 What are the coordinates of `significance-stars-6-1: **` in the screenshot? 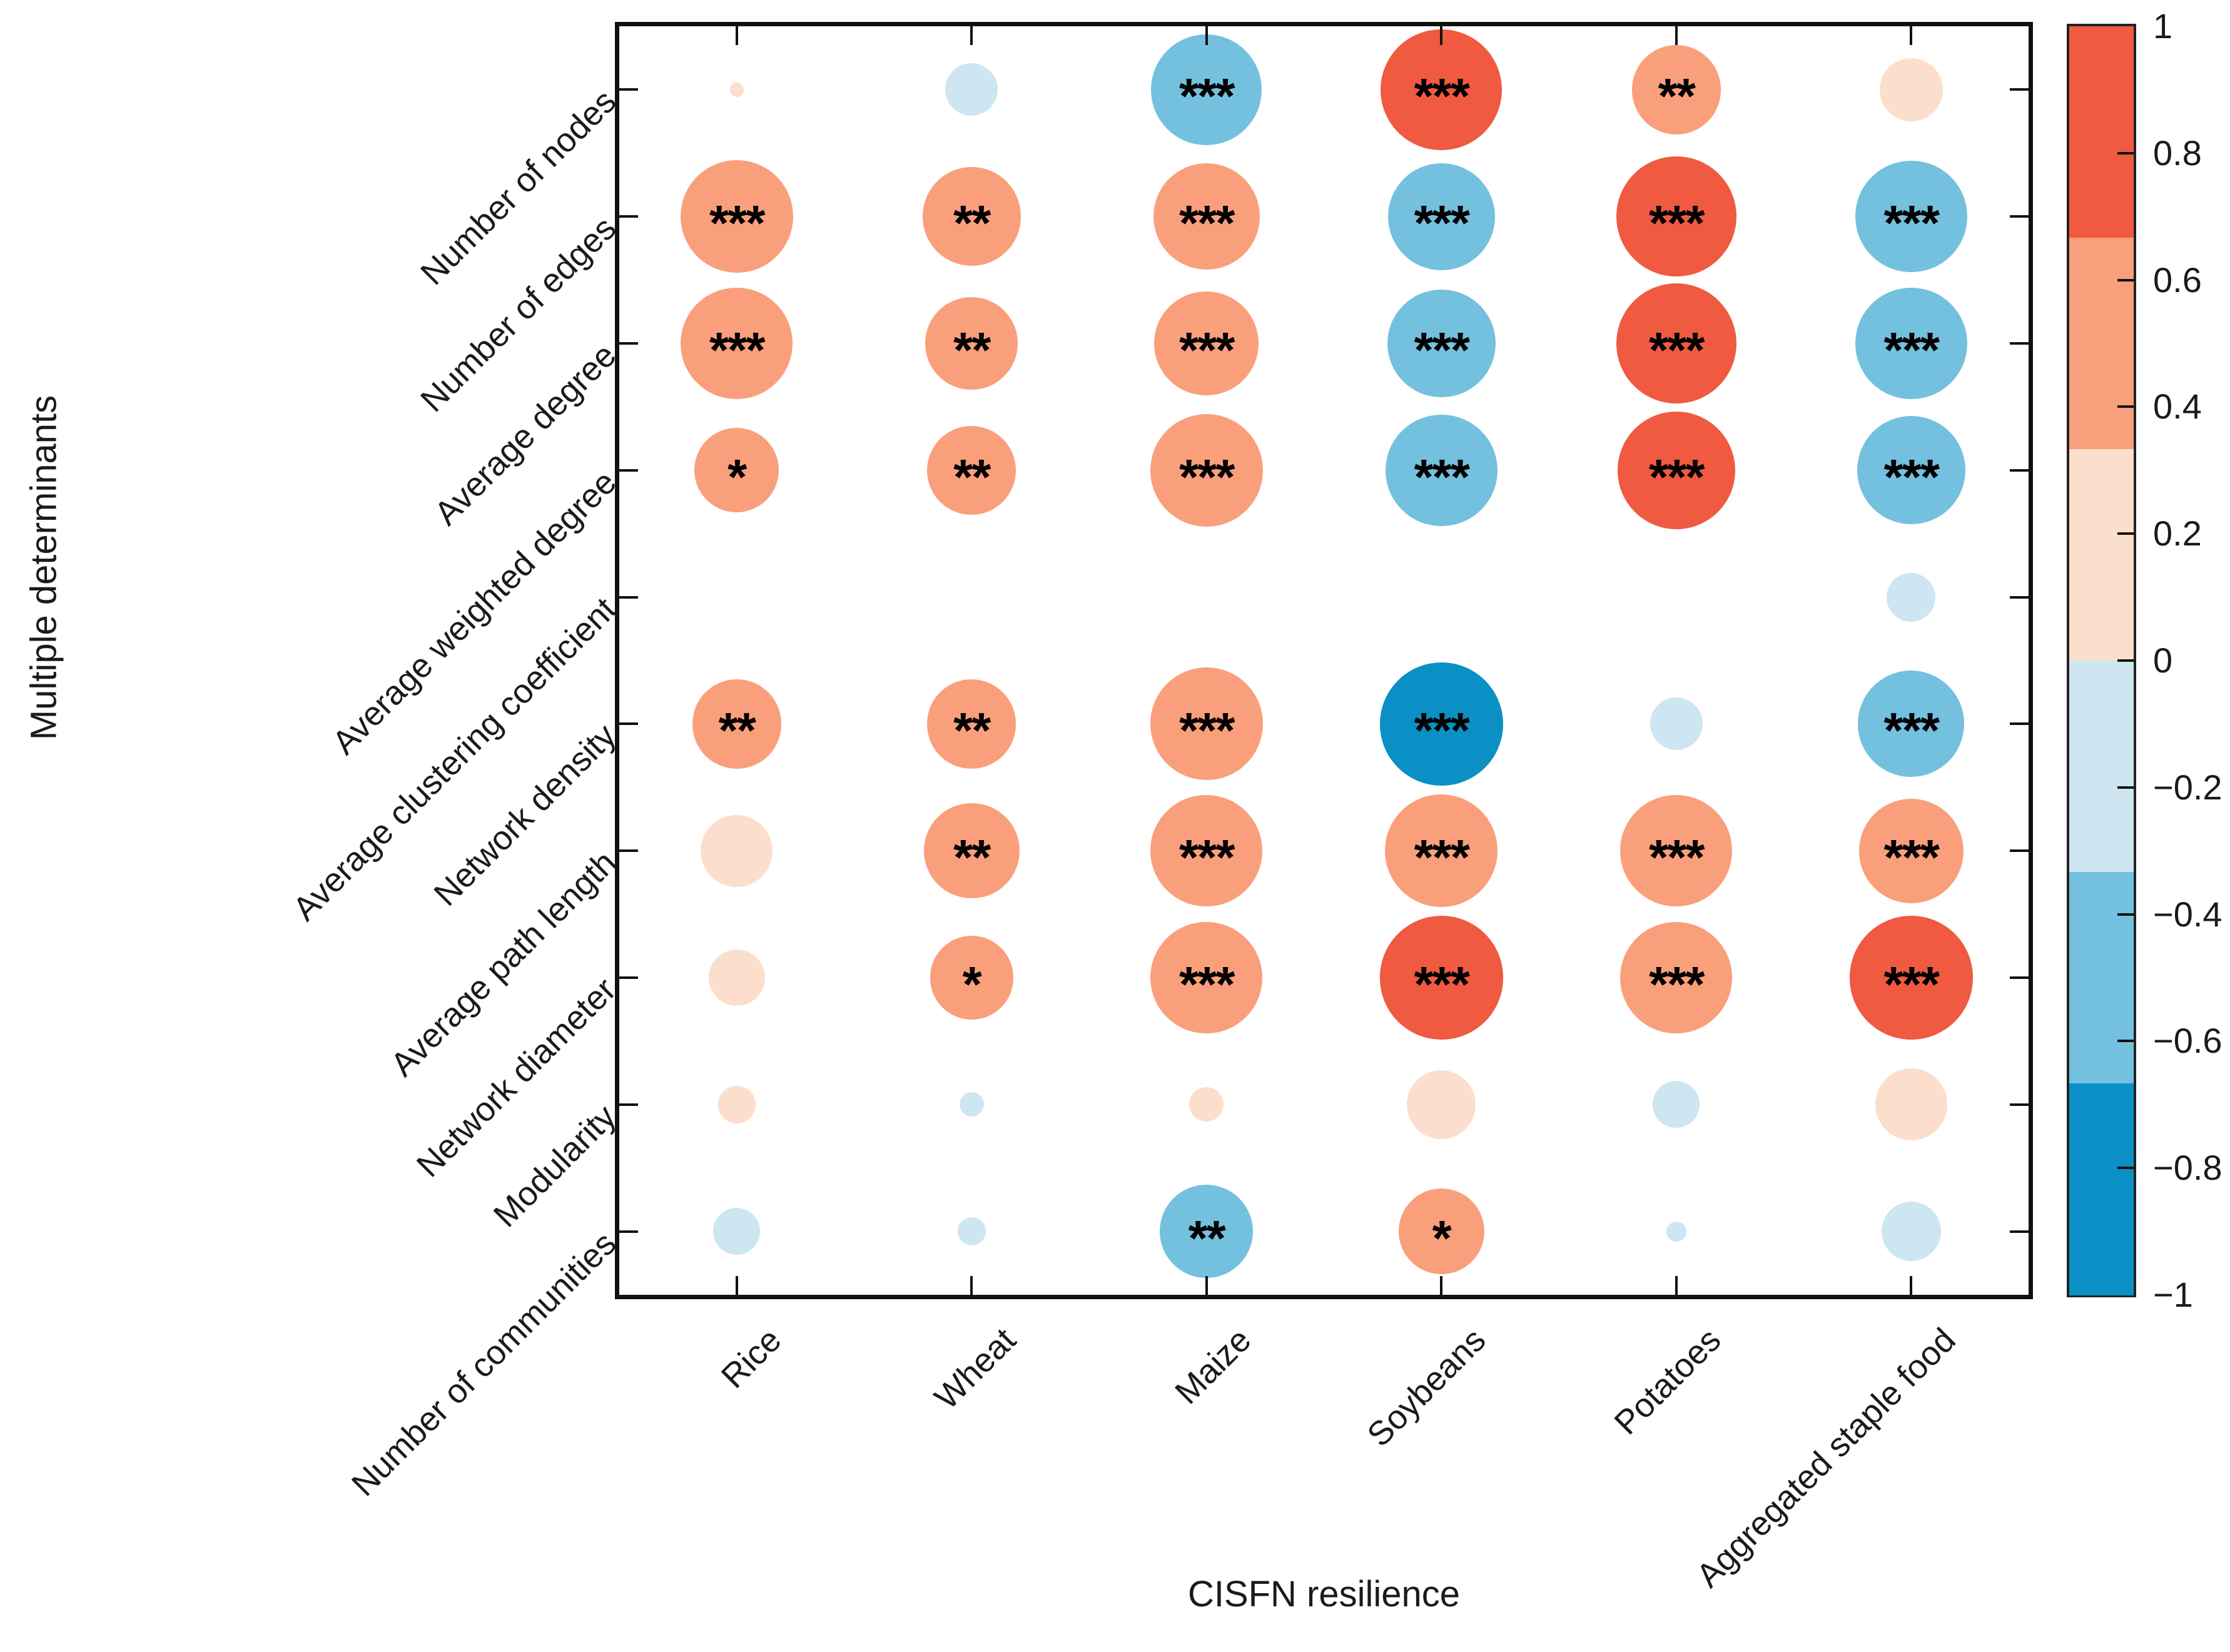 It's located at (737, 730).